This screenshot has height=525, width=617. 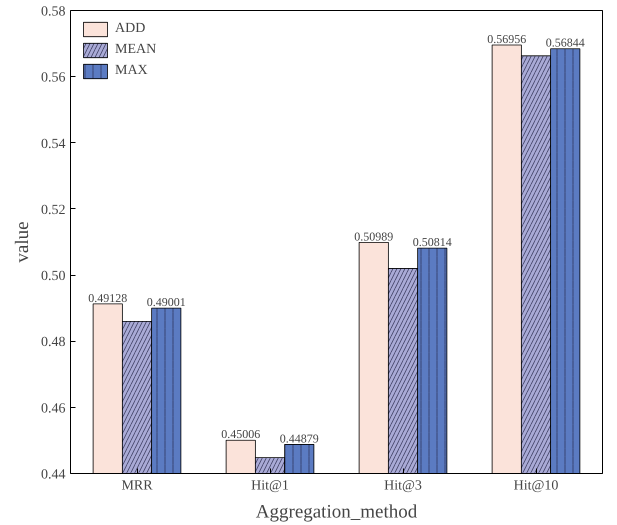 I want to click on x-tick-label: Hit@10, so click(x=536, y=486).